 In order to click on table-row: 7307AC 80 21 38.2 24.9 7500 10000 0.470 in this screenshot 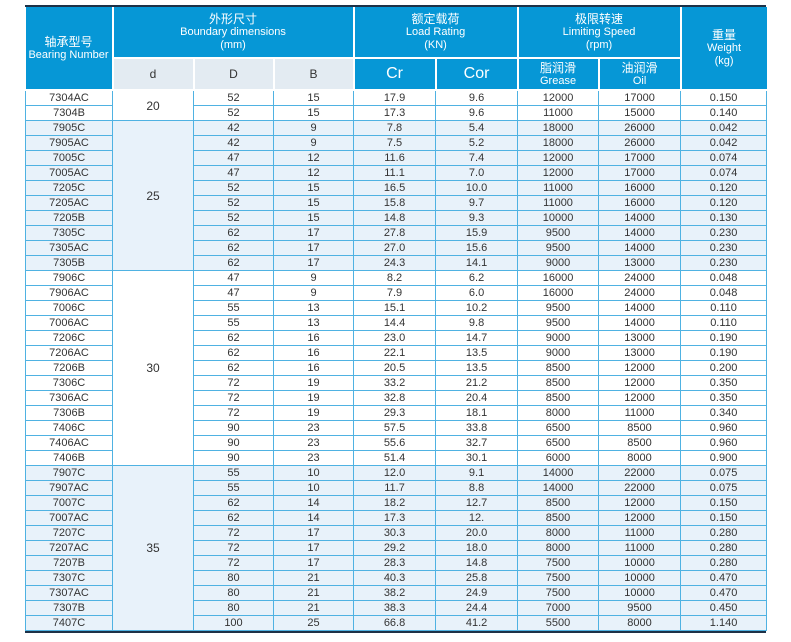, I will do `click(396, 593)`.